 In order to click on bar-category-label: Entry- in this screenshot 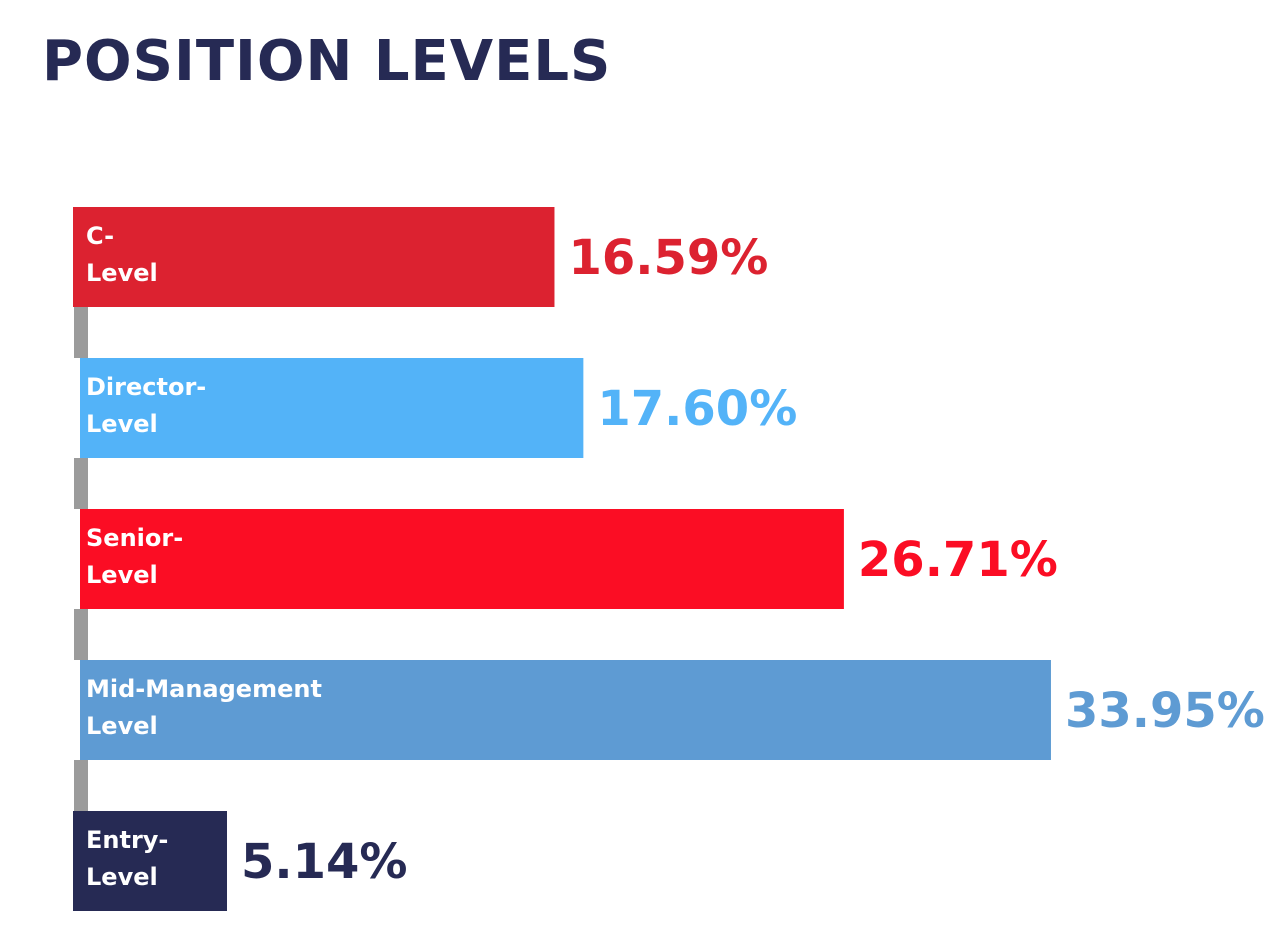, I will do `click(127, 840)`.